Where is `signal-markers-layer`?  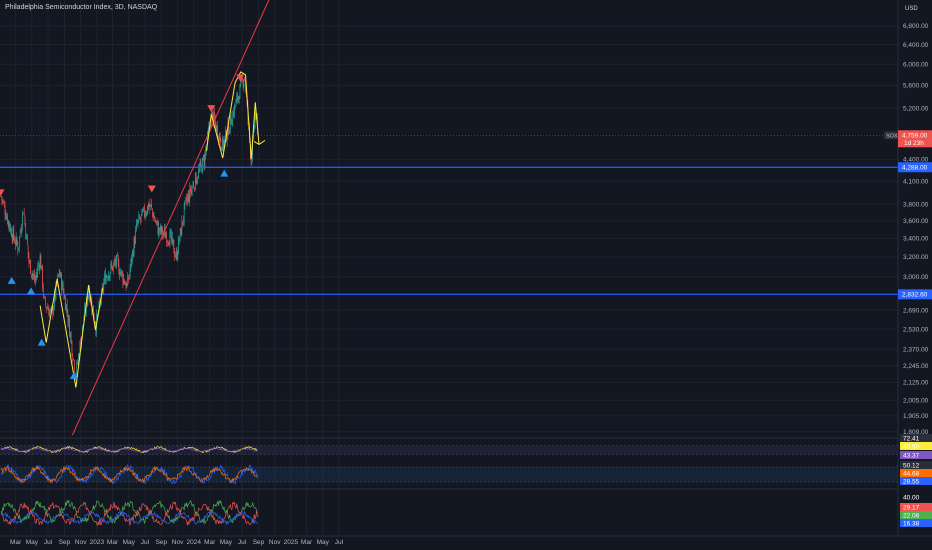 signal-markers-layer is located at coordinates (122, 226).